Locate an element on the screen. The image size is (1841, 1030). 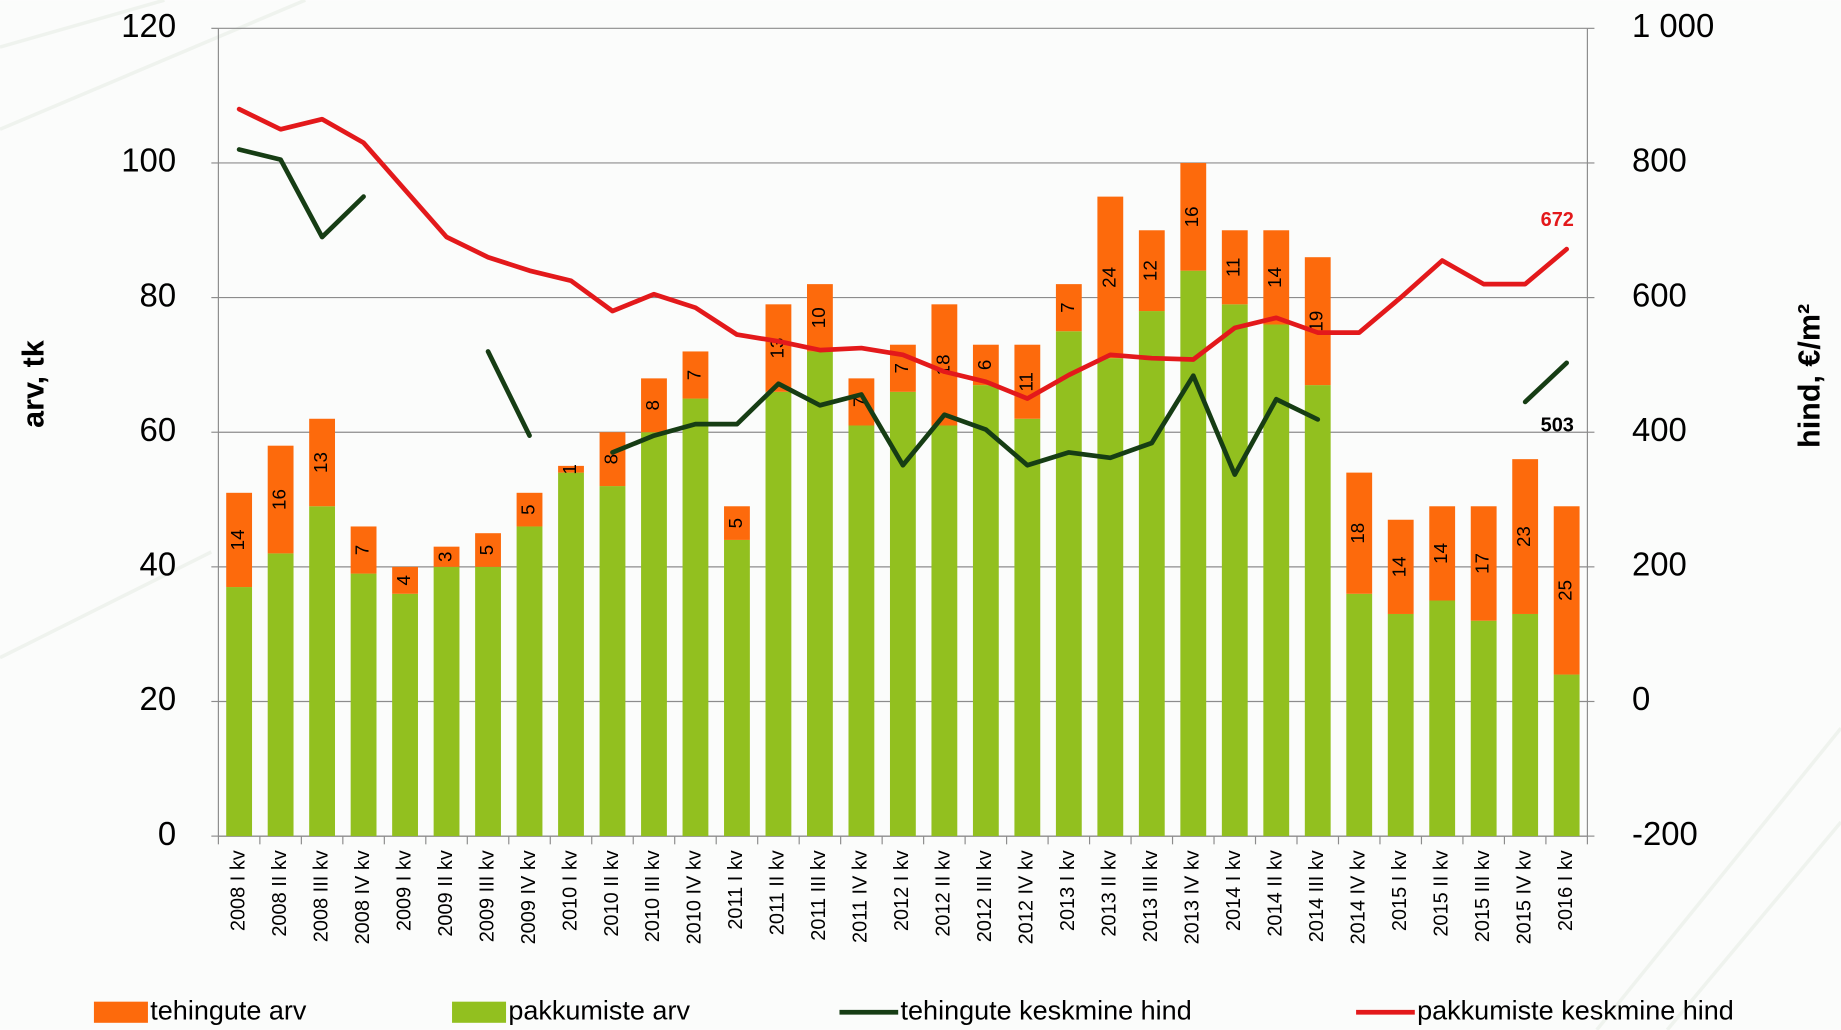
data-label: 18 is located at coordinates (1357, 533).